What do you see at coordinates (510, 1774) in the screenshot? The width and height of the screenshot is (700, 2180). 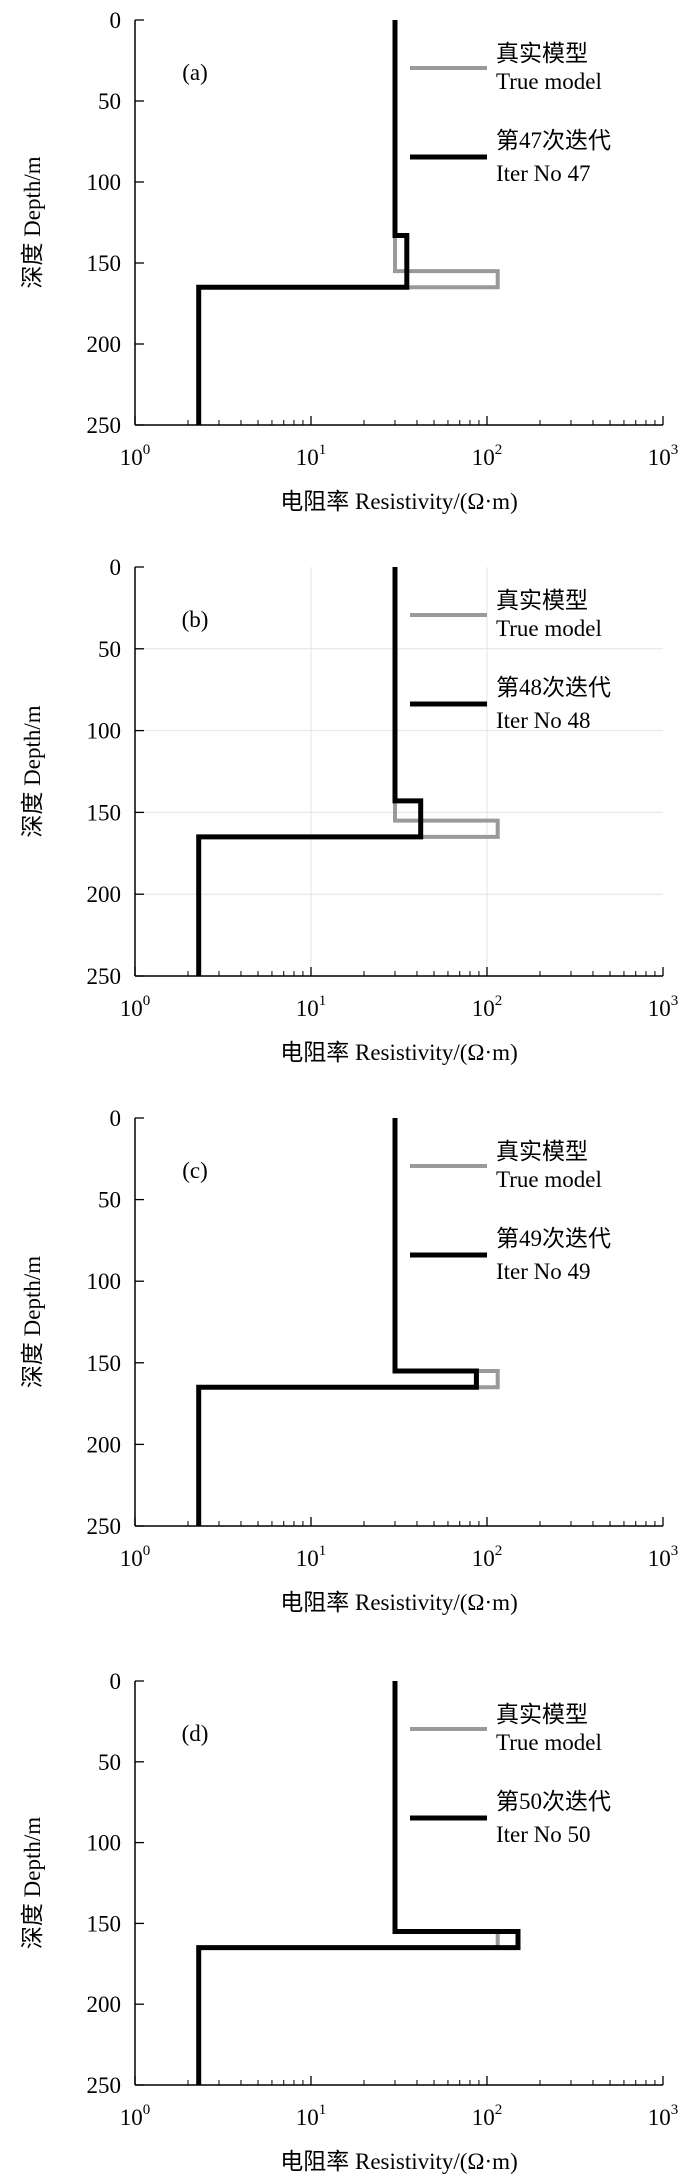 I see `legend: 真实模型 True model 第50次迭代 Iter No 50` at bounding box center [510, 1774].